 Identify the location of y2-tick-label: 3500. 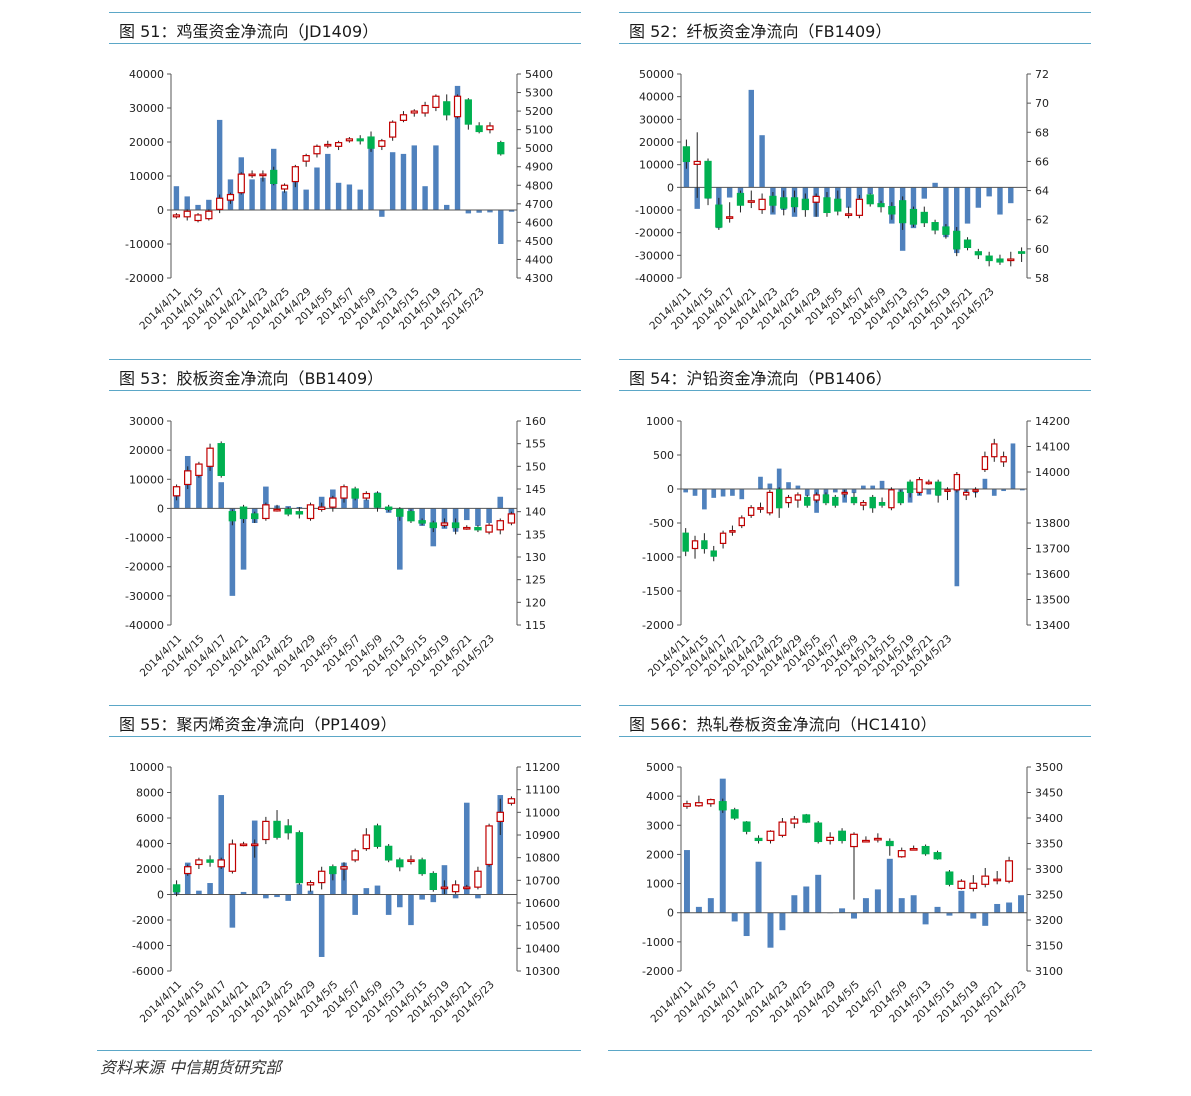
(1049, 767).